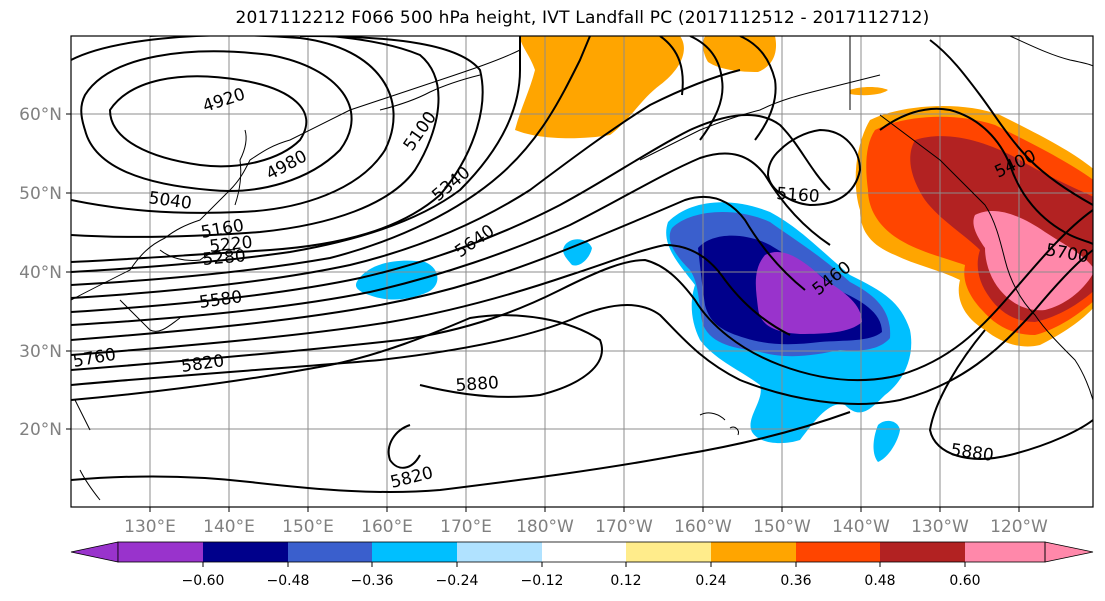 The width and height of the screenshot is (1105, 601). Describe the element at coordinates (782, 527) in the screenshot. I see `lon-tick-label: 150°W` at that location.